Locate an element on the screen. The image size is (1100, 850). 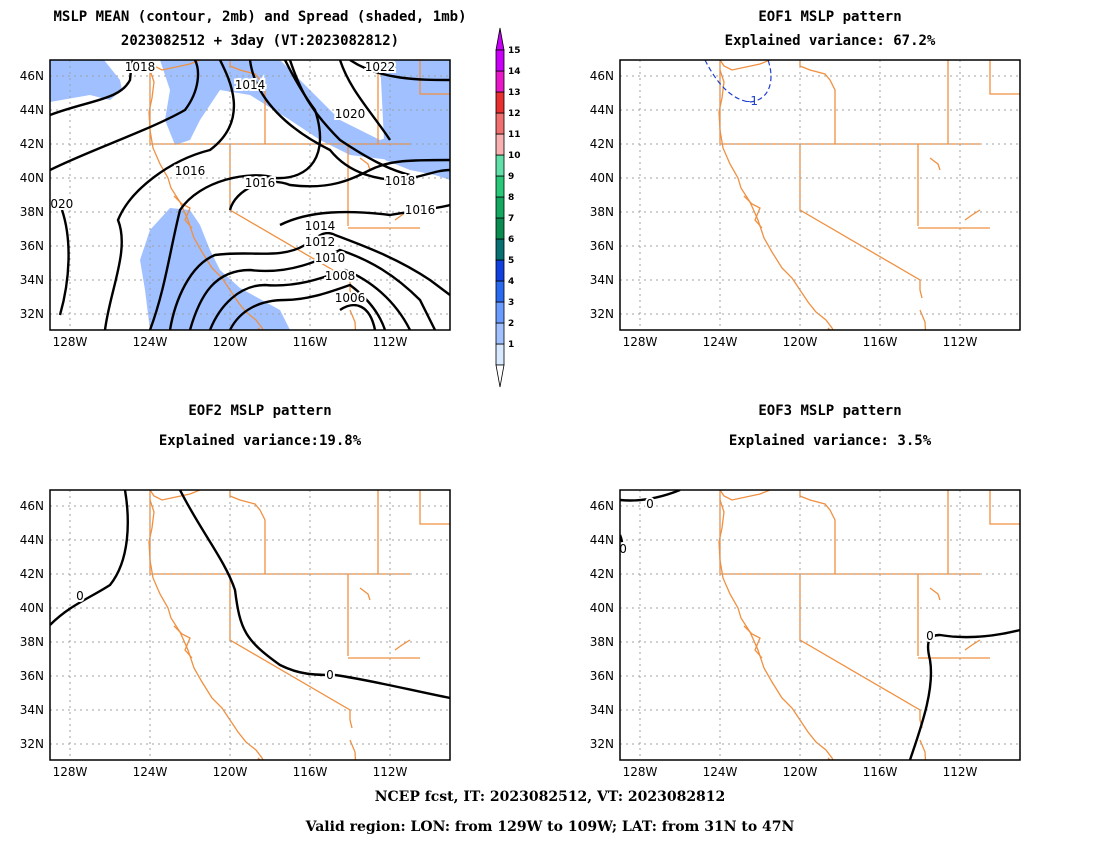
contour-label: 1022 is located at coordinates (380, 67).